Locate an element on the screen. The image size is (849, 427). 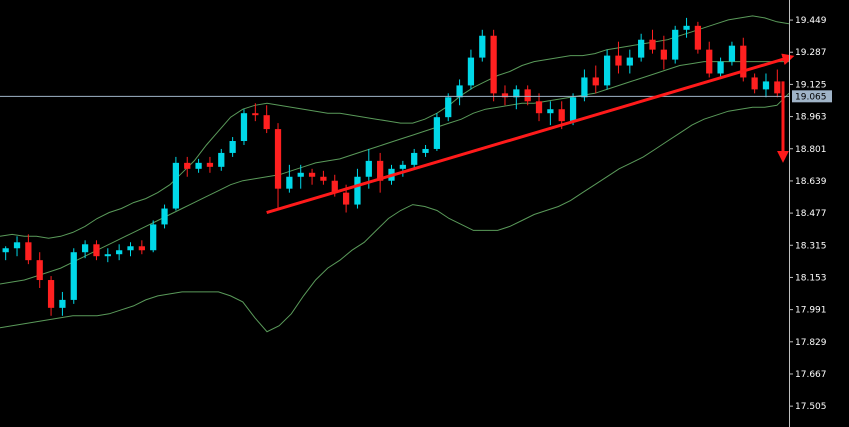
price-tick-label: 17.991 is located at coordinates (811, 311).